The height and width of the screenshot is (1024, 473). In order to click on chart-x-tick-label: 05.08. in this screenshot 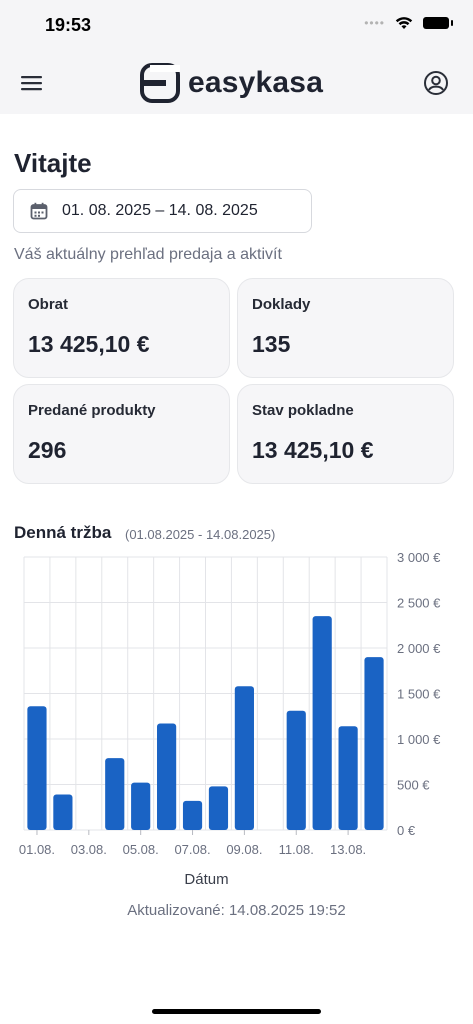, I will do `click(141, 849)`.